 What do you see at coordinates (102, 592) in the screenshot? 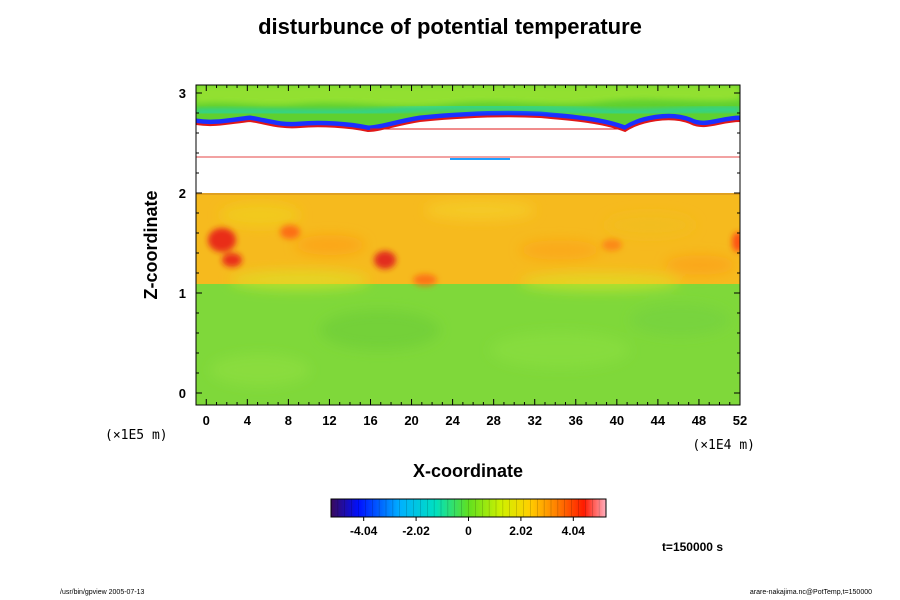
I see `footer-left: /usr/bin/gpview 2005-07-13` at bounding box center [102, 592].